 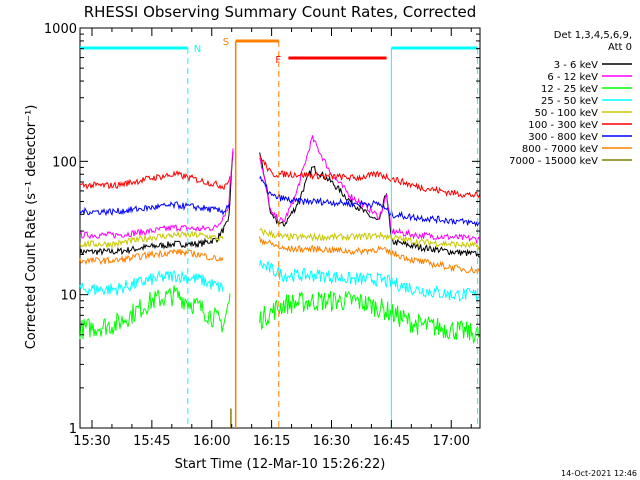 I want to click on y-tick-label: 100, so click(x=64, y=162).